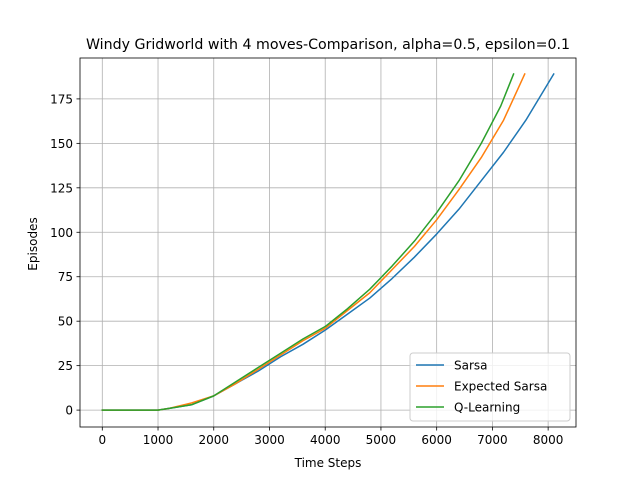  What do you see at coordinates (61, 233) in the screenshot?
I see `y-tick-label: 100` at bounding box center [61, 233].